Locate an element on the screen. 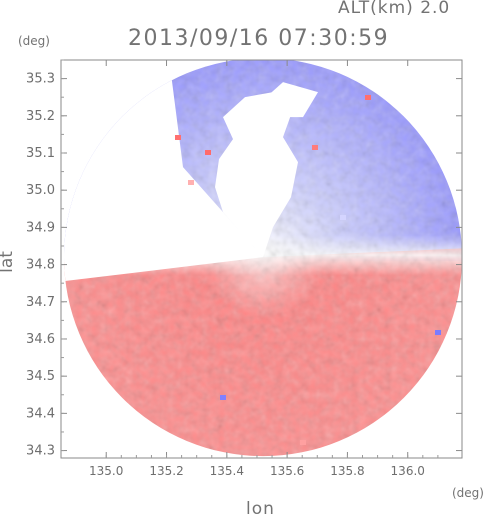 The image size is (491, 521). altitude-label: ALT(km) 2.0 is located at coordinates (394, 9).